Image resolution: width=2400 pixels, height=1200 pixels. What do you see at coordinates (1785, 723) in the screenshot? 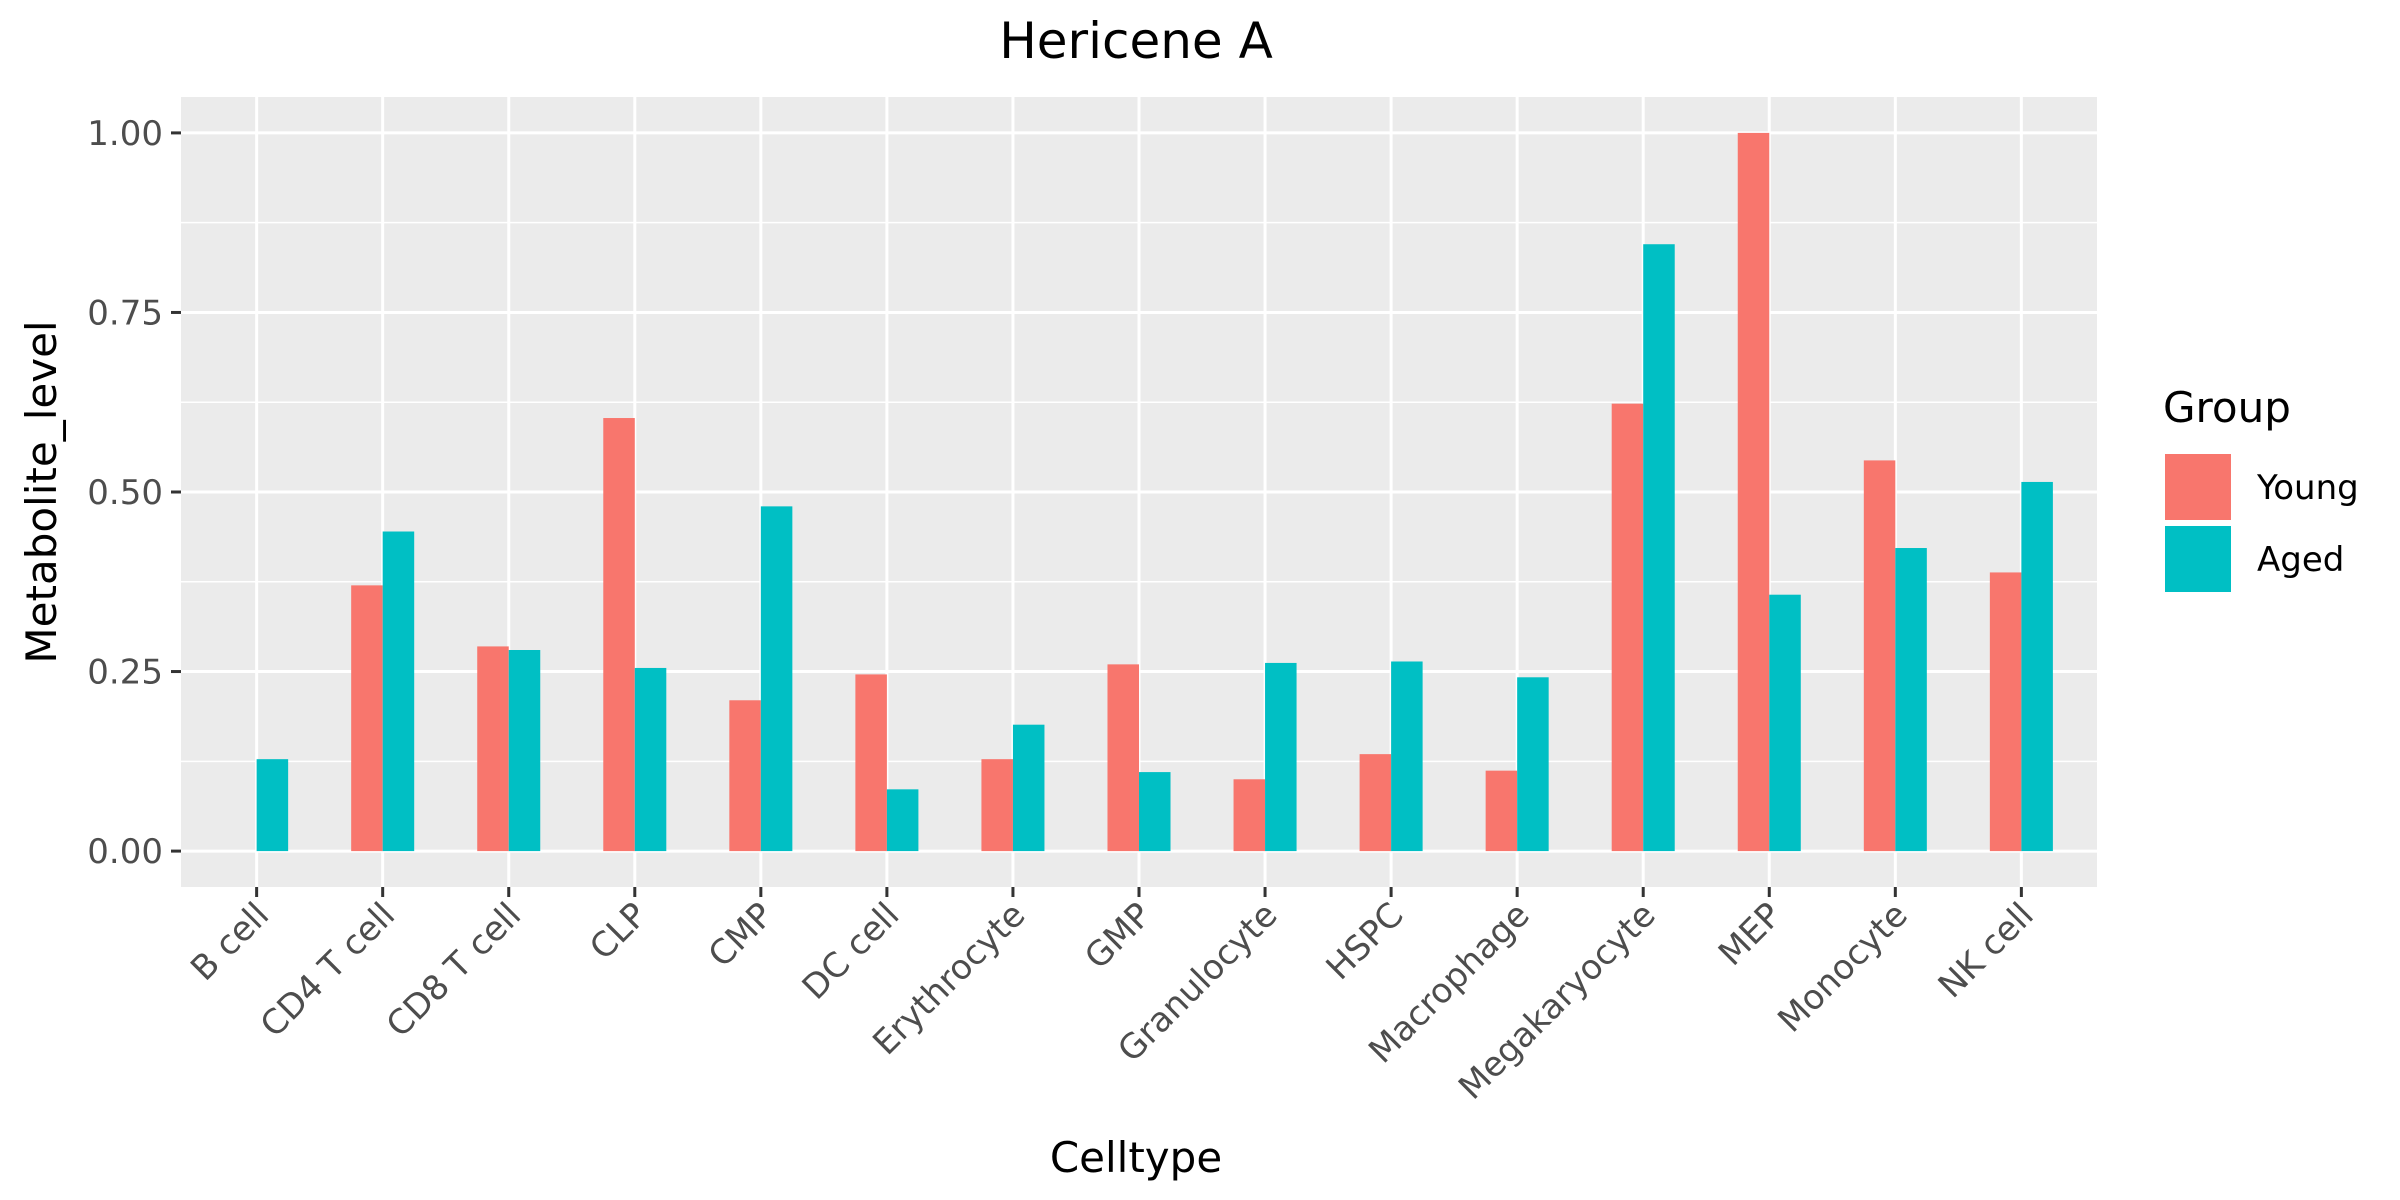
I see `bar-aged-mep` at bounding box center [1785, 723].